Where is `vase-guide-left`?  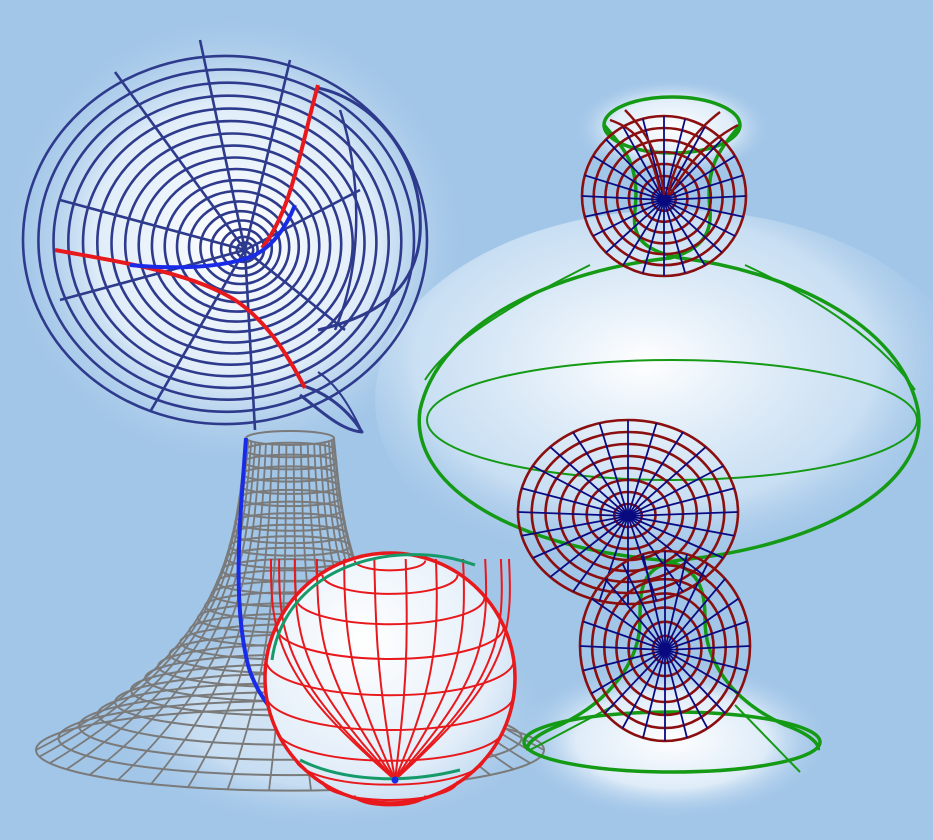
vase-guide-left is located at coordinates (507, 322).